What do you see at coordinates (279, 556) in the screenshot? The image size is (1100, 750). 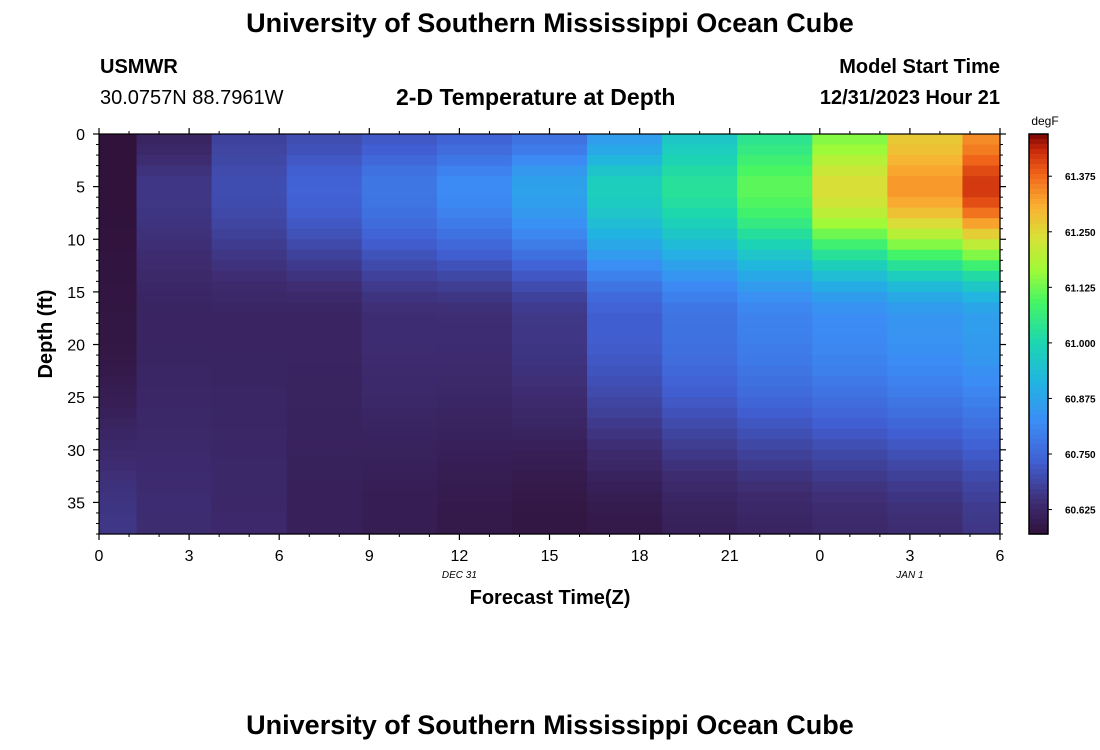 I see `x-tick-label: 6` at bounding box center [279, 556].